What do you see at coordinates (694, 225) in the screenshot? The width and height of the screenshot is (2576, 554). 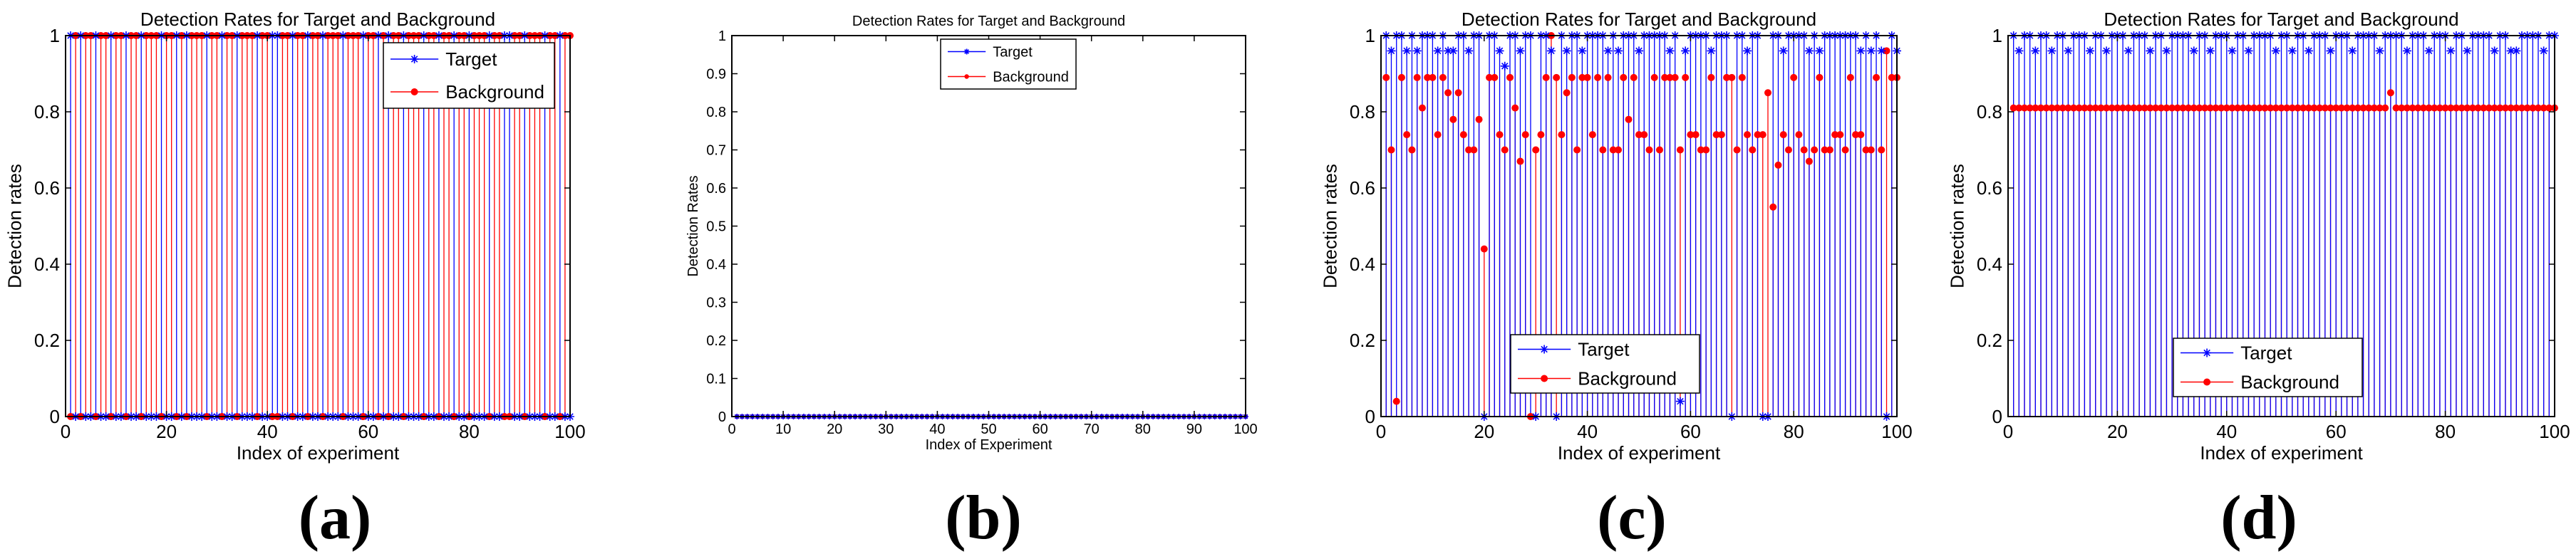 I see `y-axis-label: Detection Rates` at bounding box center [694, 225].